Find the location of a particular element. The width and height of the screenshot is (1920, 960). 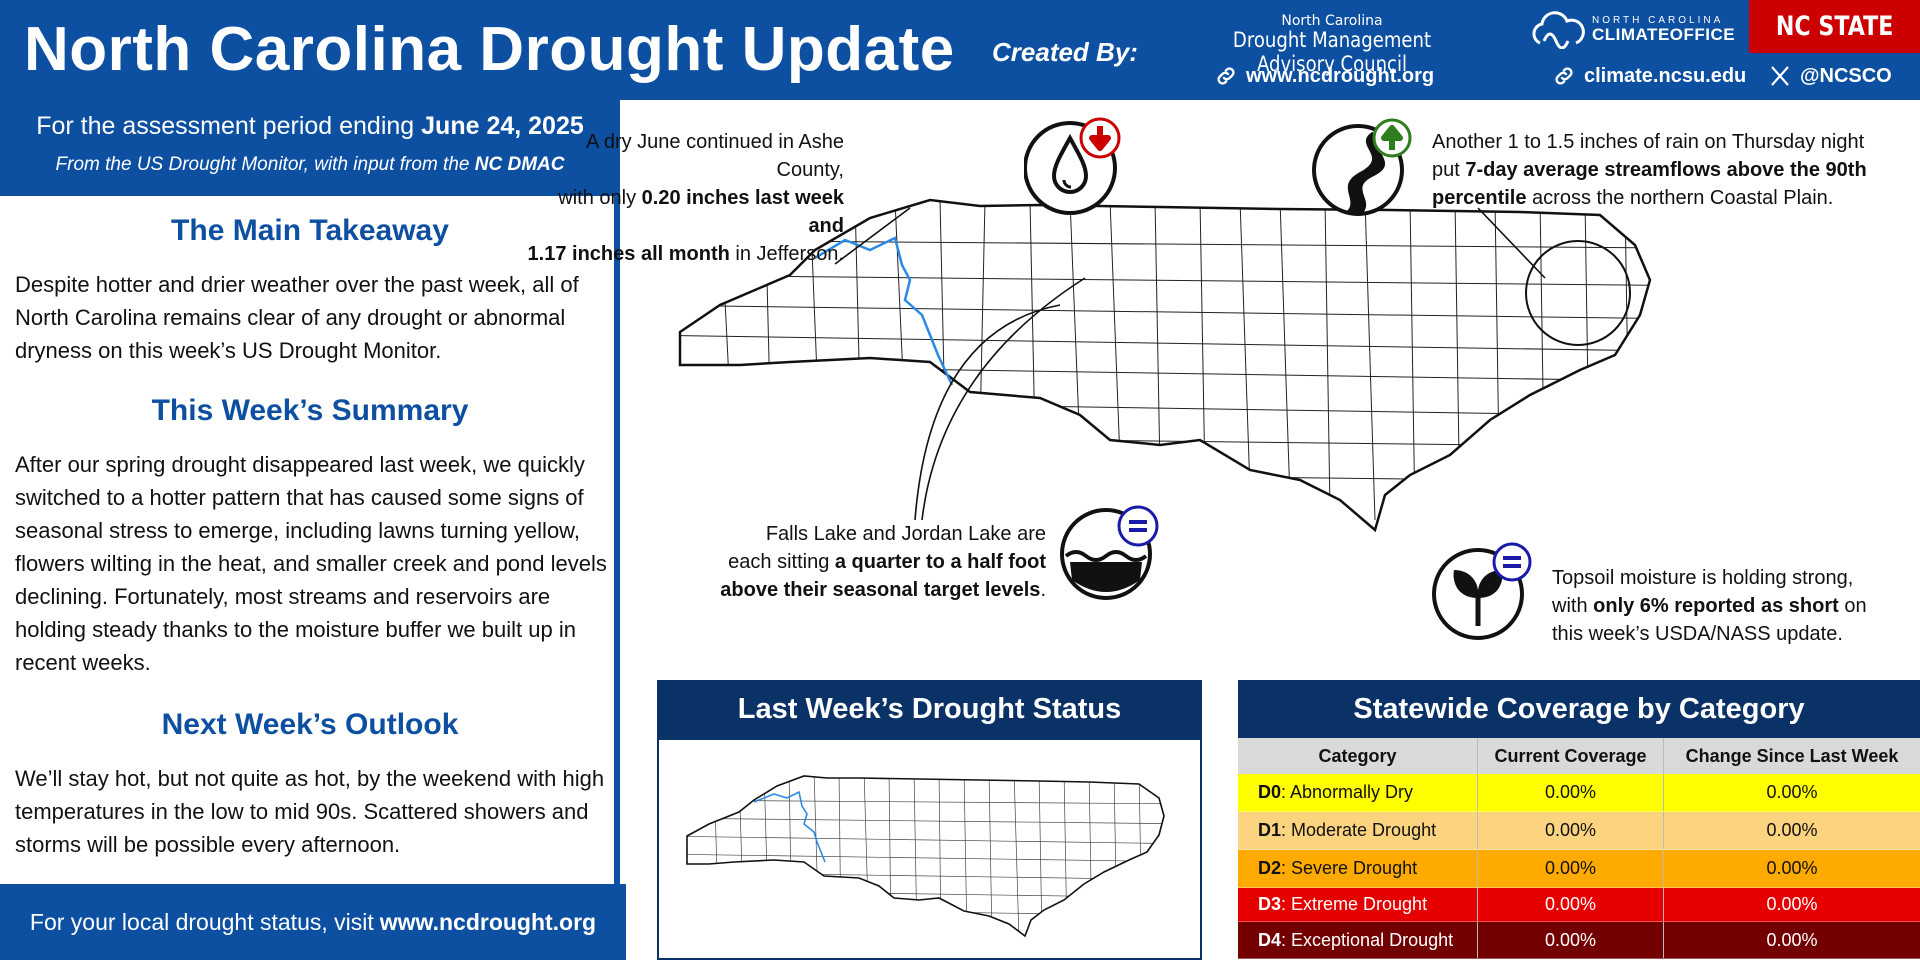

created-by-label: Created By: is located at coordinates (1065, 52).